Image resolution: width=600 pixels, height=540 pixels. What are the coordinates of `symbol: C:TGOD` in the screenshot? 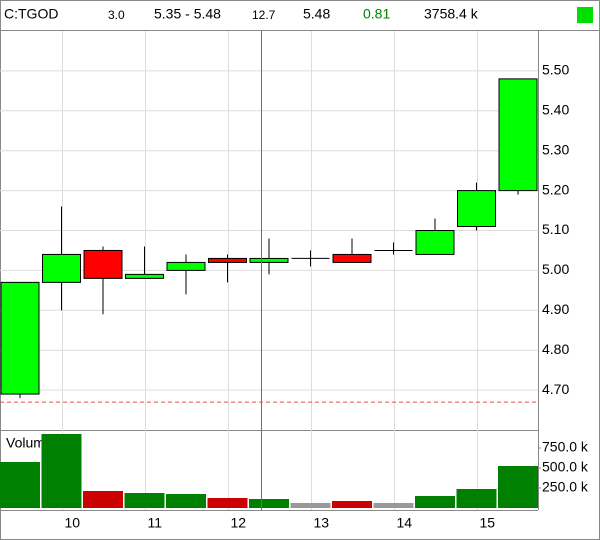 It's located at (31, 14).